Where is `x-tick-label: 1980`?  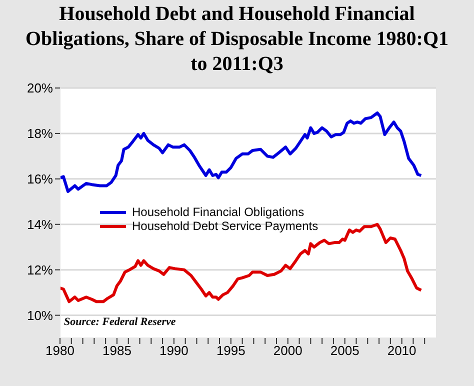
x-tick-label: 1980 is located at coordinates (60, 350).